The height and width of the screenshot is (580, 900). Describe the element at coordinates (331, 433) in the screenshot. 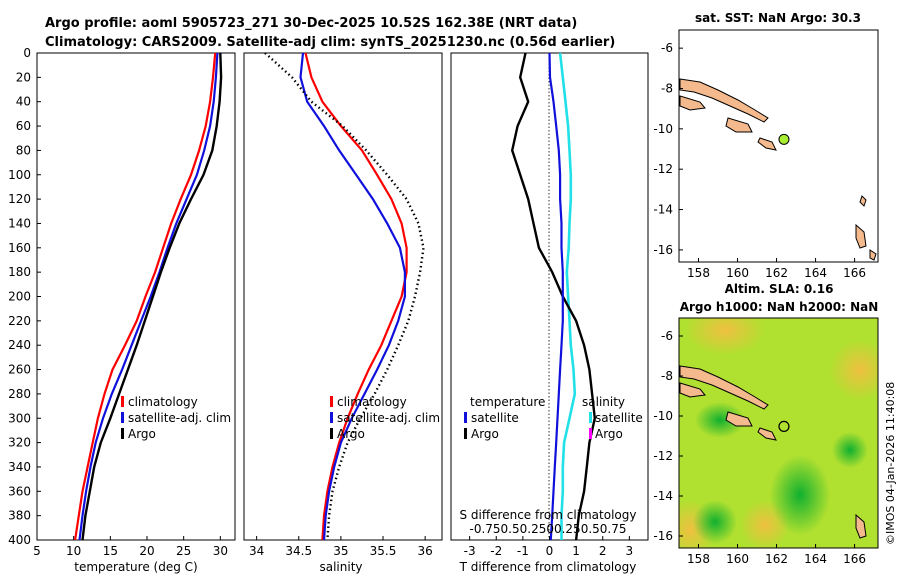

I see `legend-swatch-argo` at that location.